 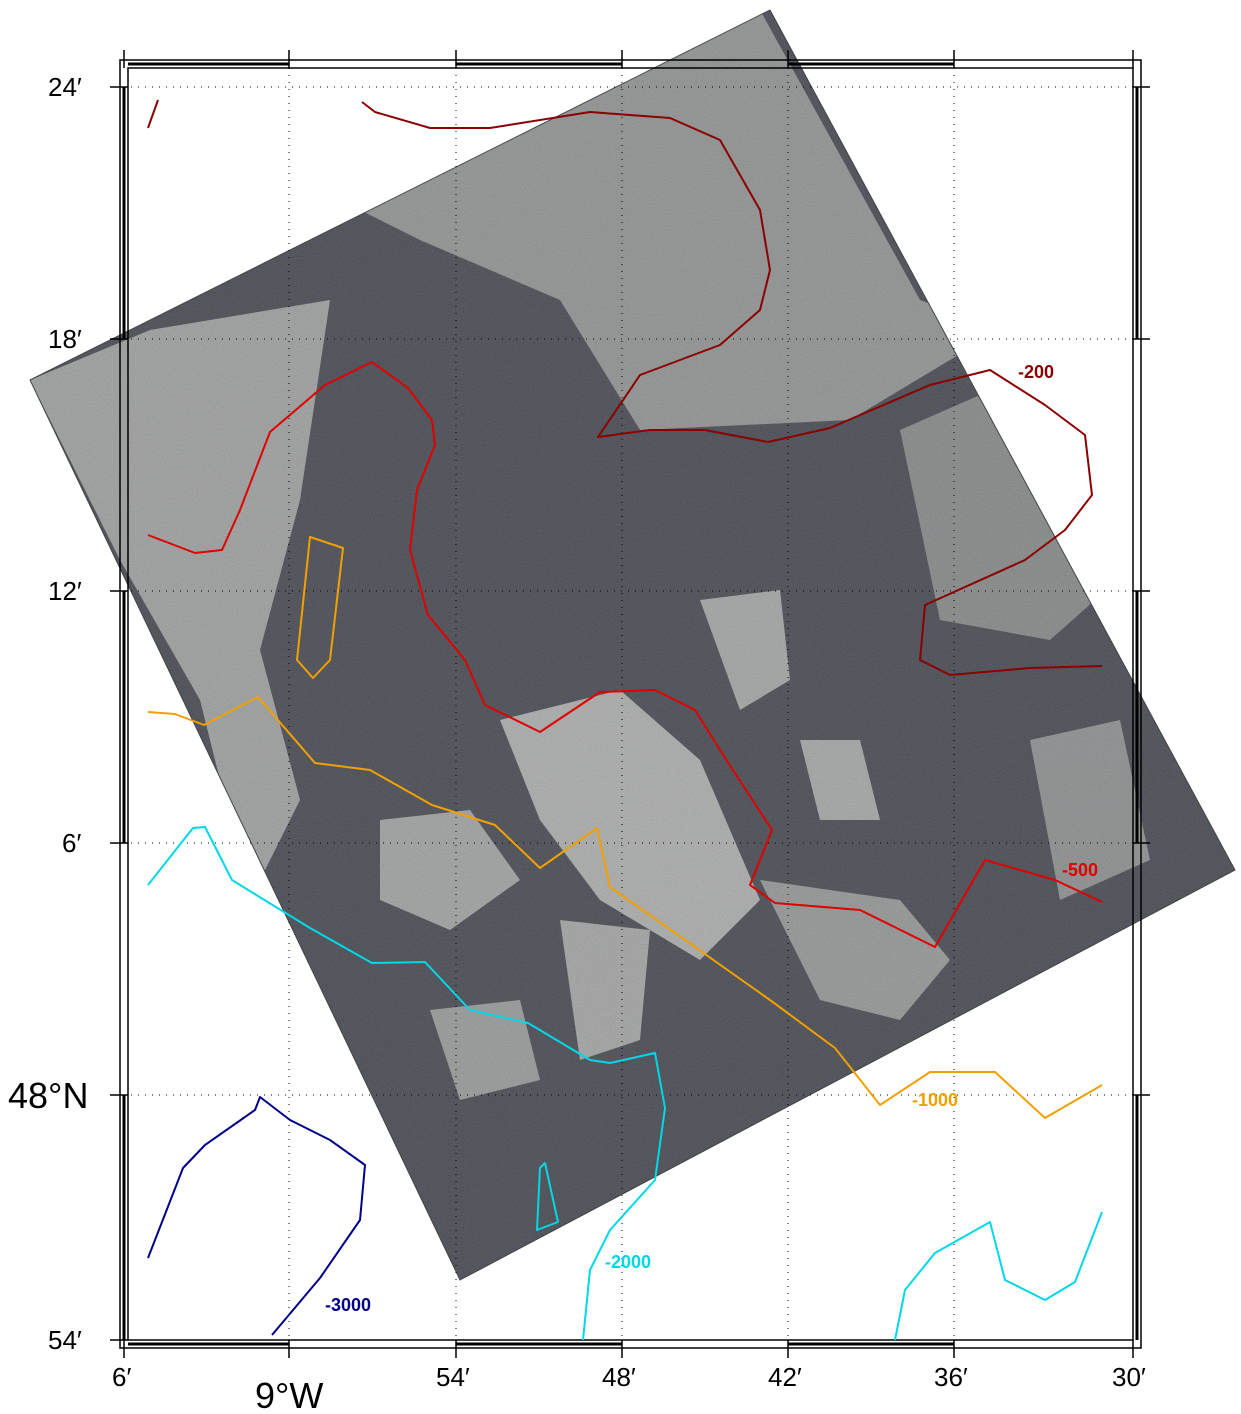 I want to click on contour-label-500: -500, so click(x=1080, y=870).